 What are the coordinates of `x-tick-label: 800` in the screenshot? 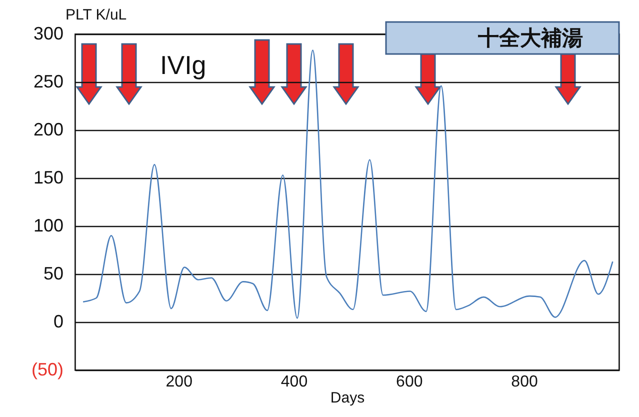 It's located at (524, 382).